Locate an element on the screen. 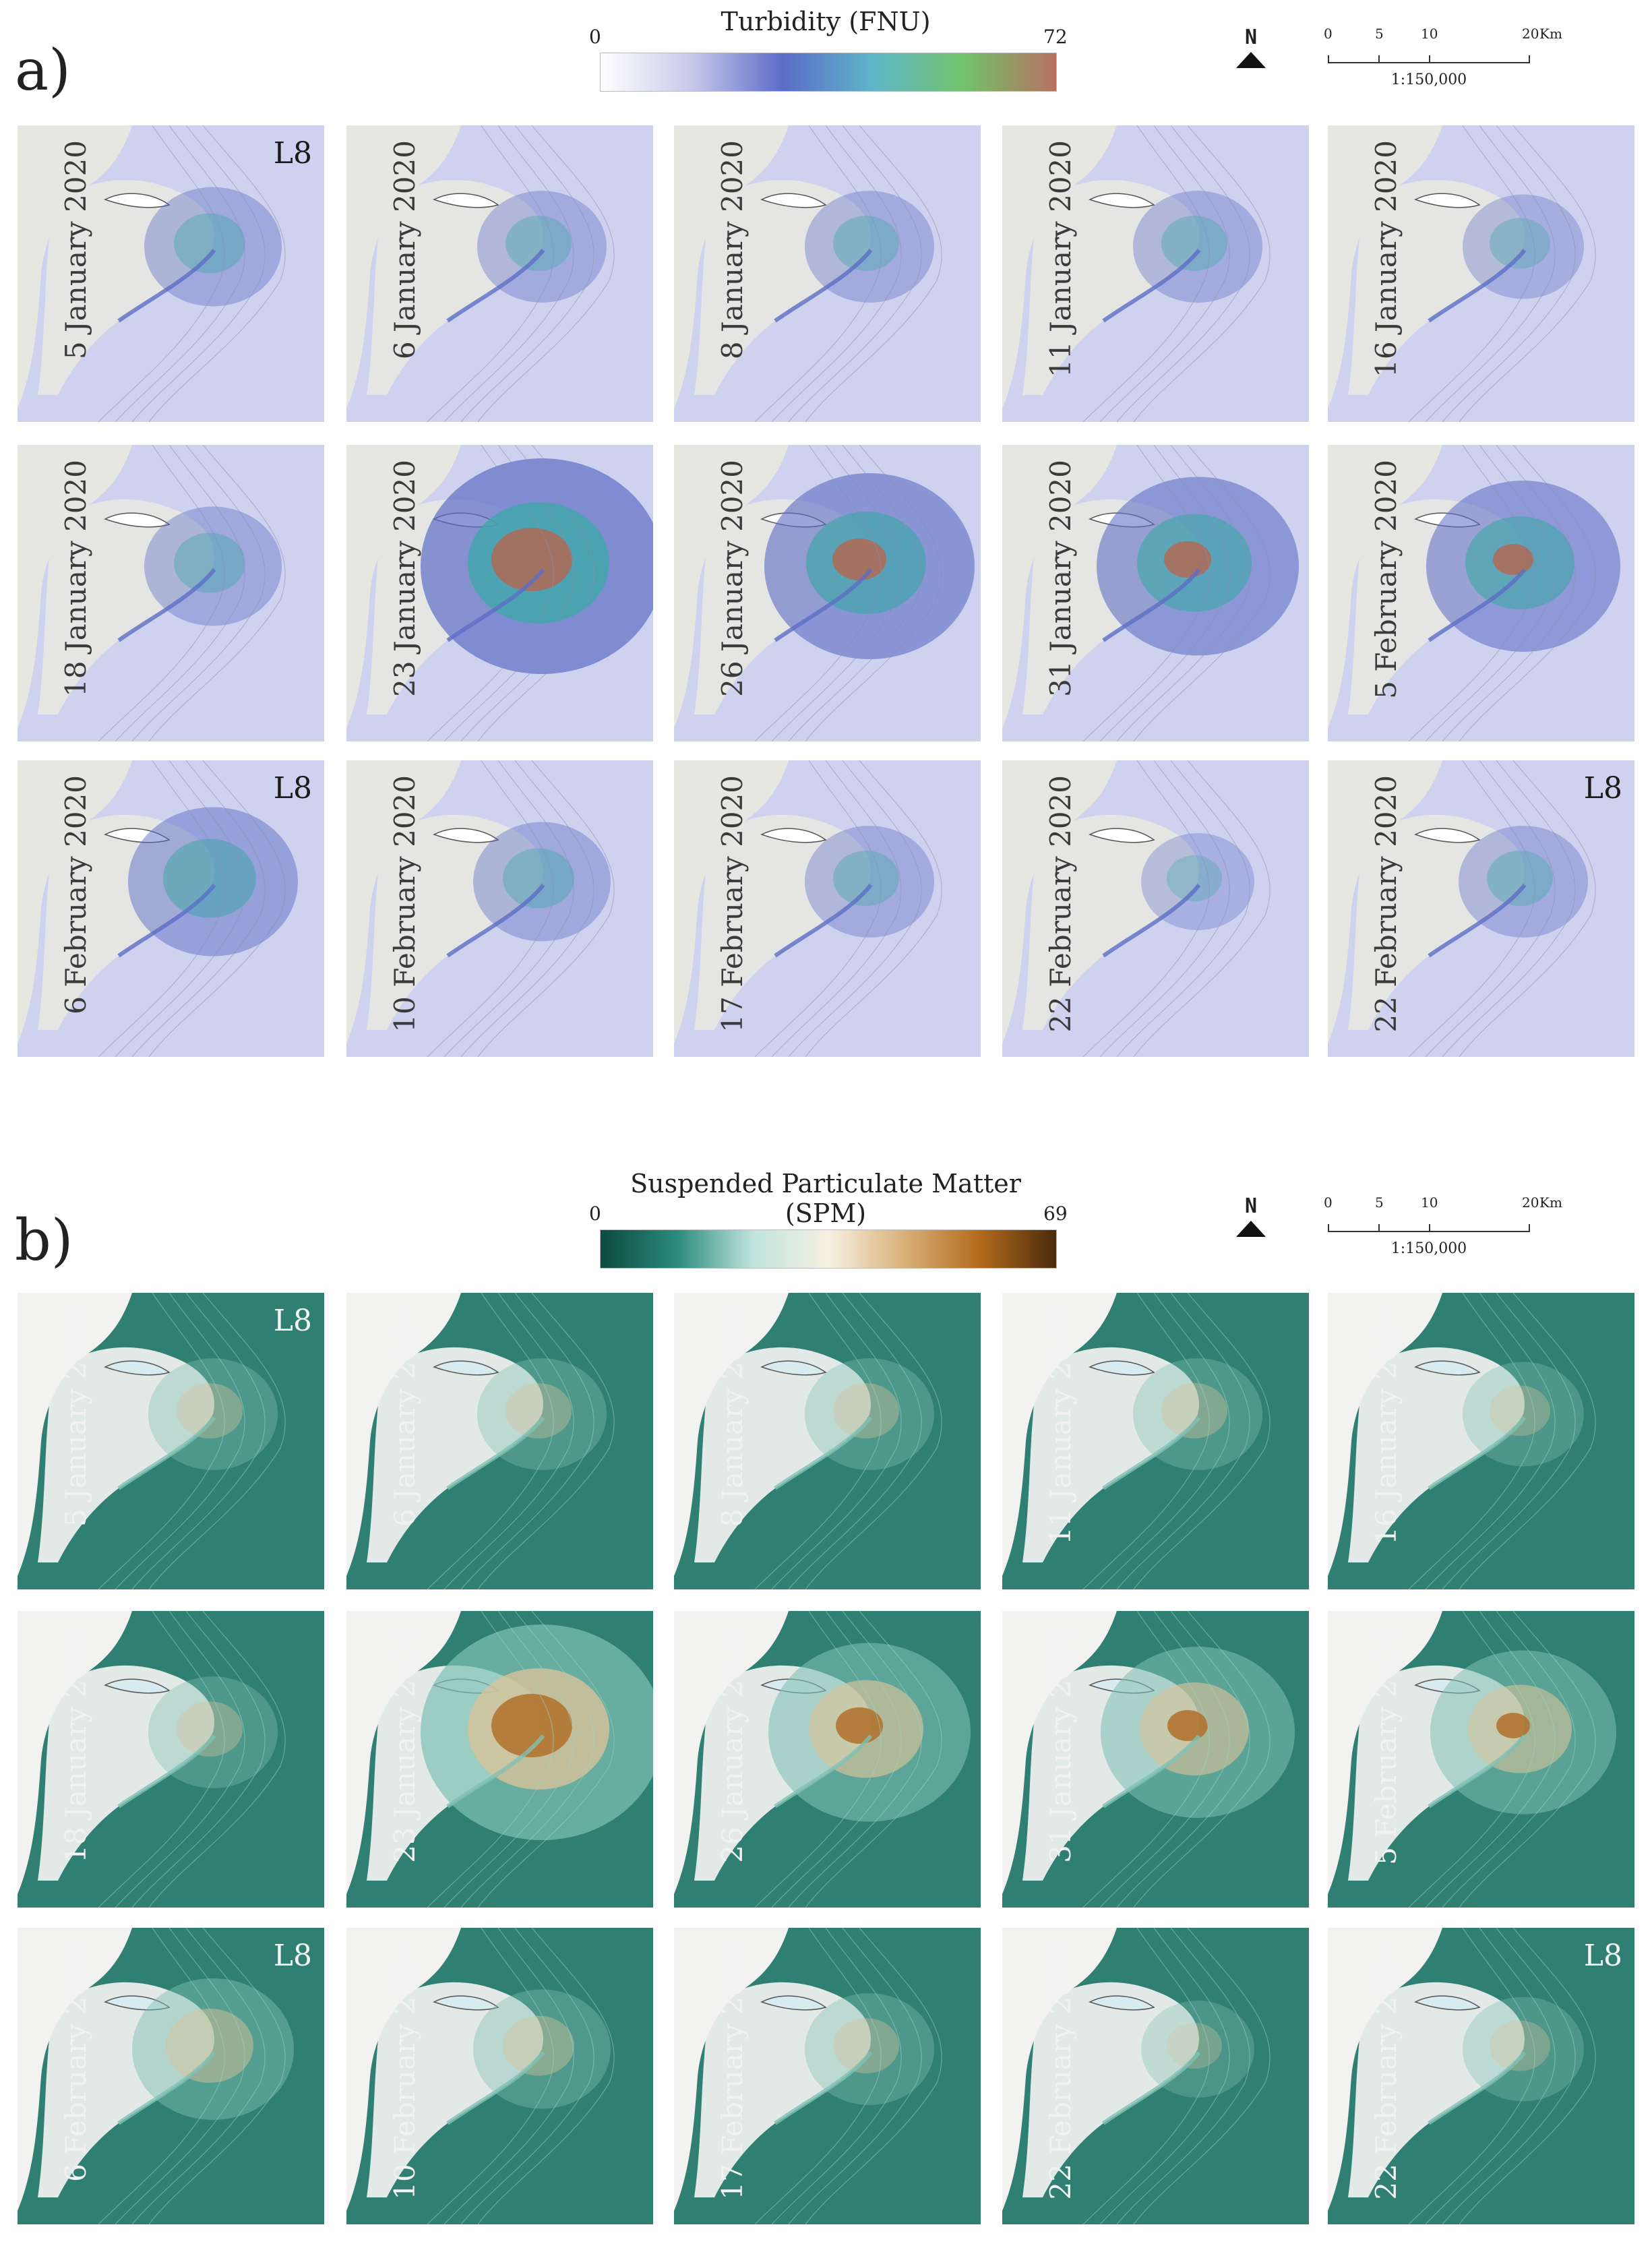 The width and height of the screenshot is (1652, 2252). panel-a-label: a) is located at coordinates (43, 70).